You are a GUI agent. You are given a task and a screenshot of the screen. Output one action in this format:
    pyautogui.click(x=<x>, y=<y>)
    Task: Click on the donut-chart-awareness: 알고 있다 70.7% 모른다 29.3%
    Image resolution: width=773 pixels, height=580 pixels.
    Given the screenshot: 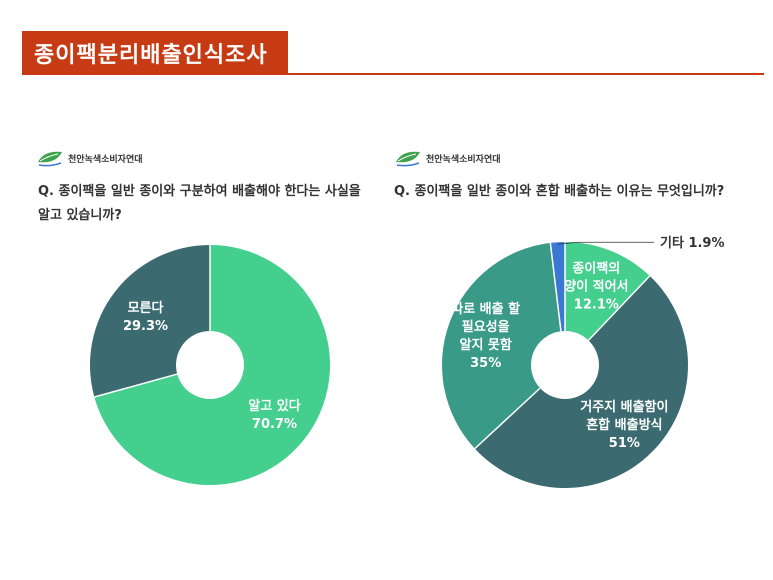 What is the action you would take?
    pyautogui.click(x=210, y=365)
    